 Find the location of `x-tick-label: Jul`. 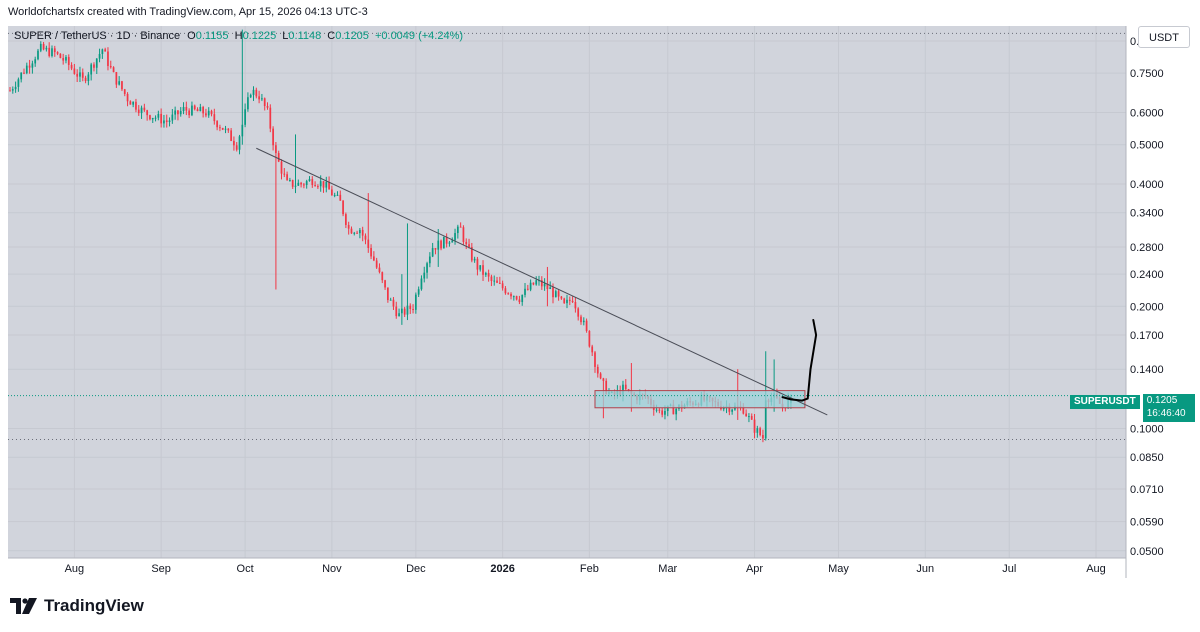

x-tick-label: Jul is located at coordinates (1009, 569).